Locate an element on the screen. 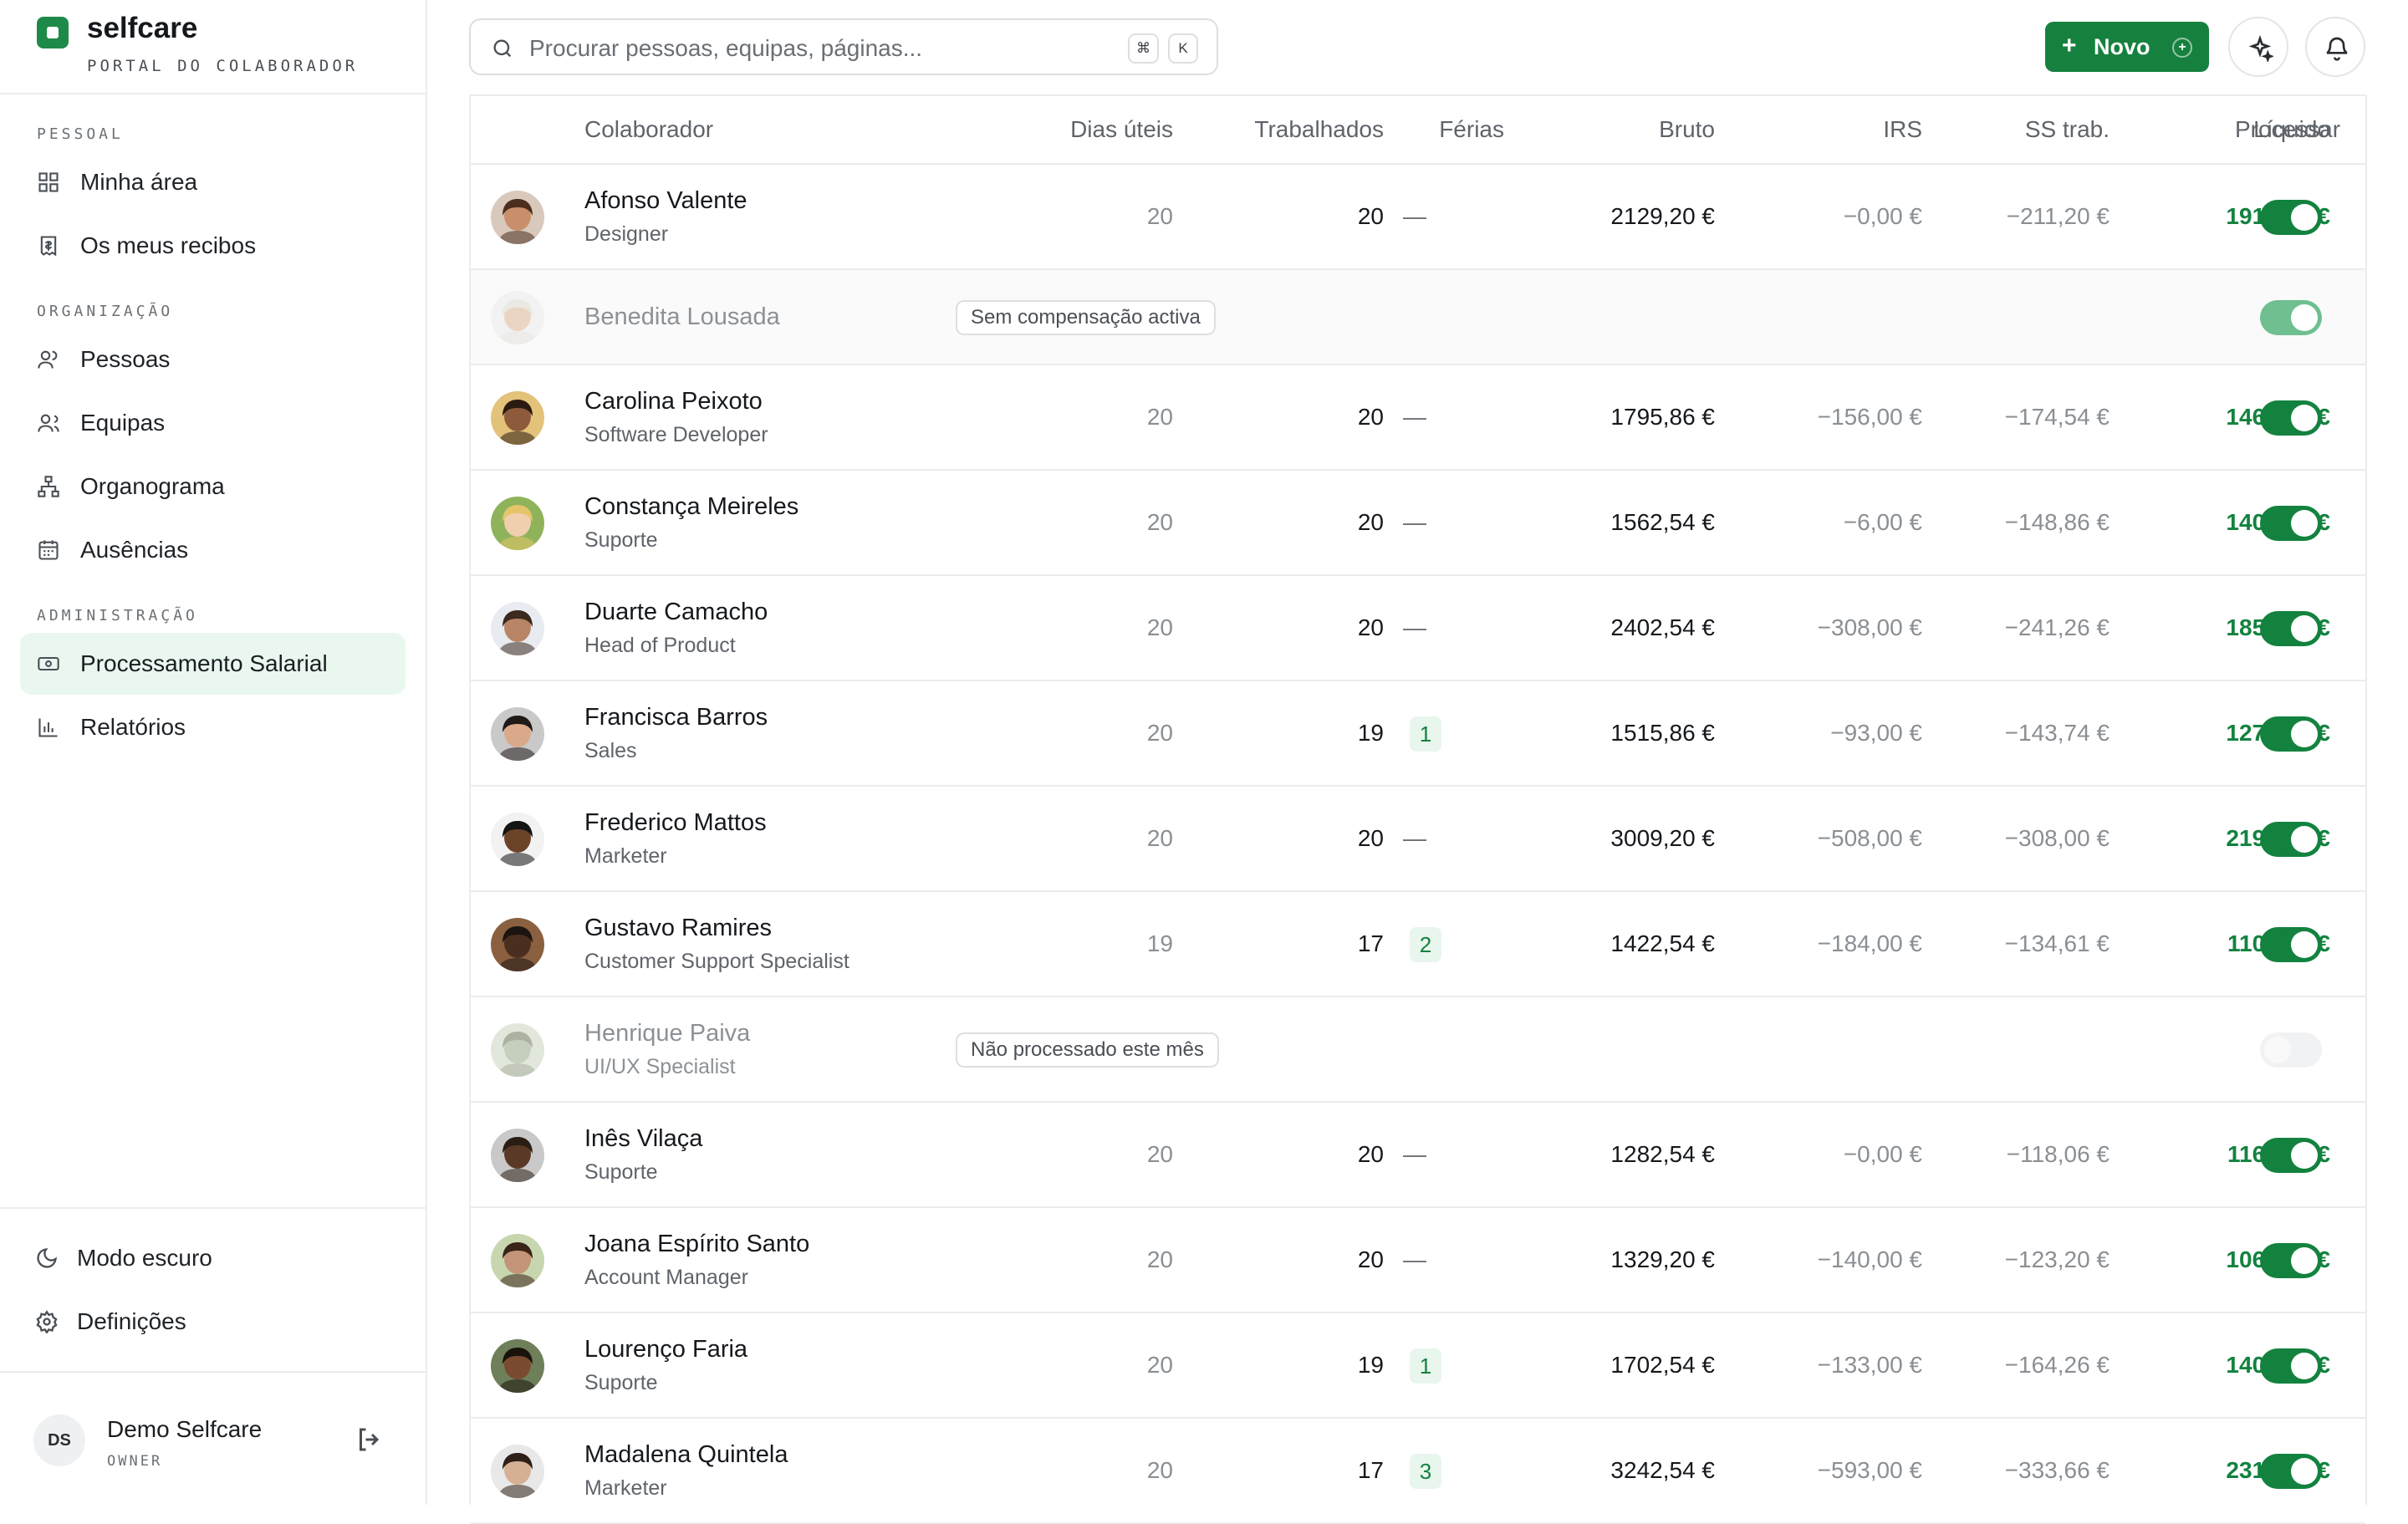 This screenshot has width=2408, height=1524. col-colaborador: Colaborador is located at coordinates (649, 129).